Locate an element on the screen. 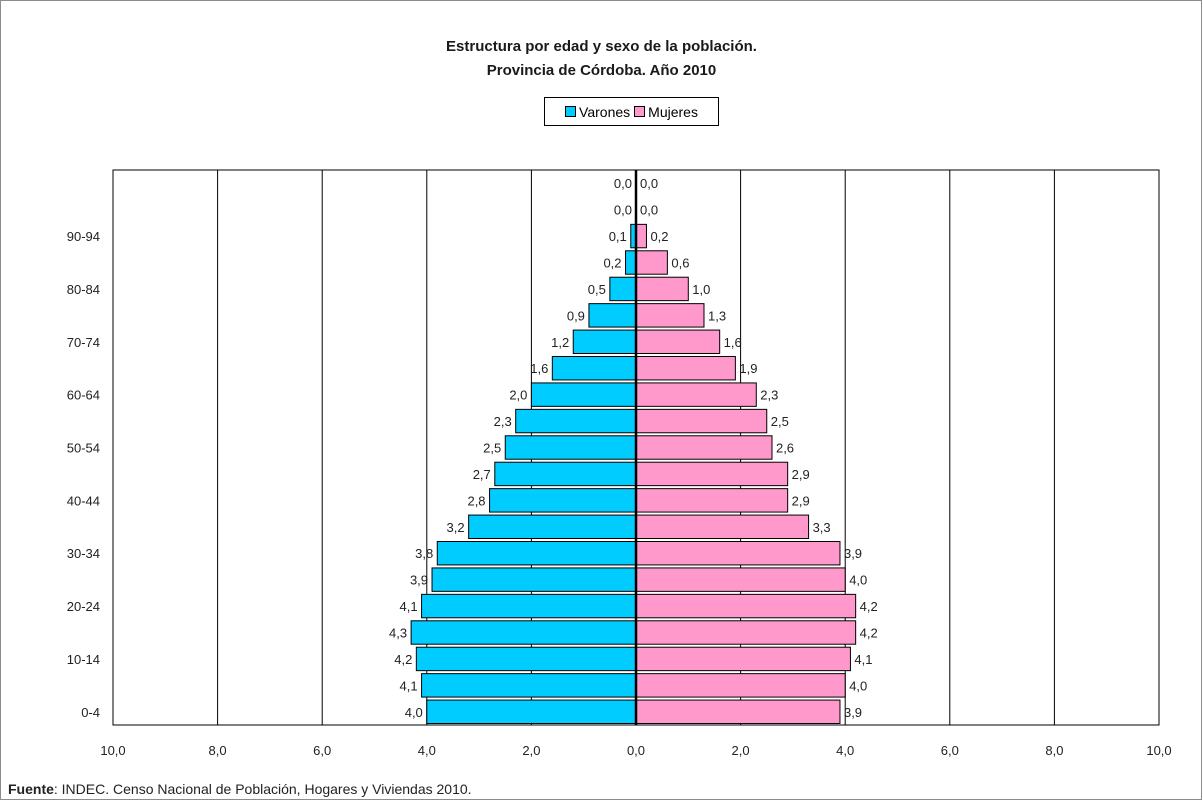  label-males-55-59: 2,3 is located at coordinates (503, 421).